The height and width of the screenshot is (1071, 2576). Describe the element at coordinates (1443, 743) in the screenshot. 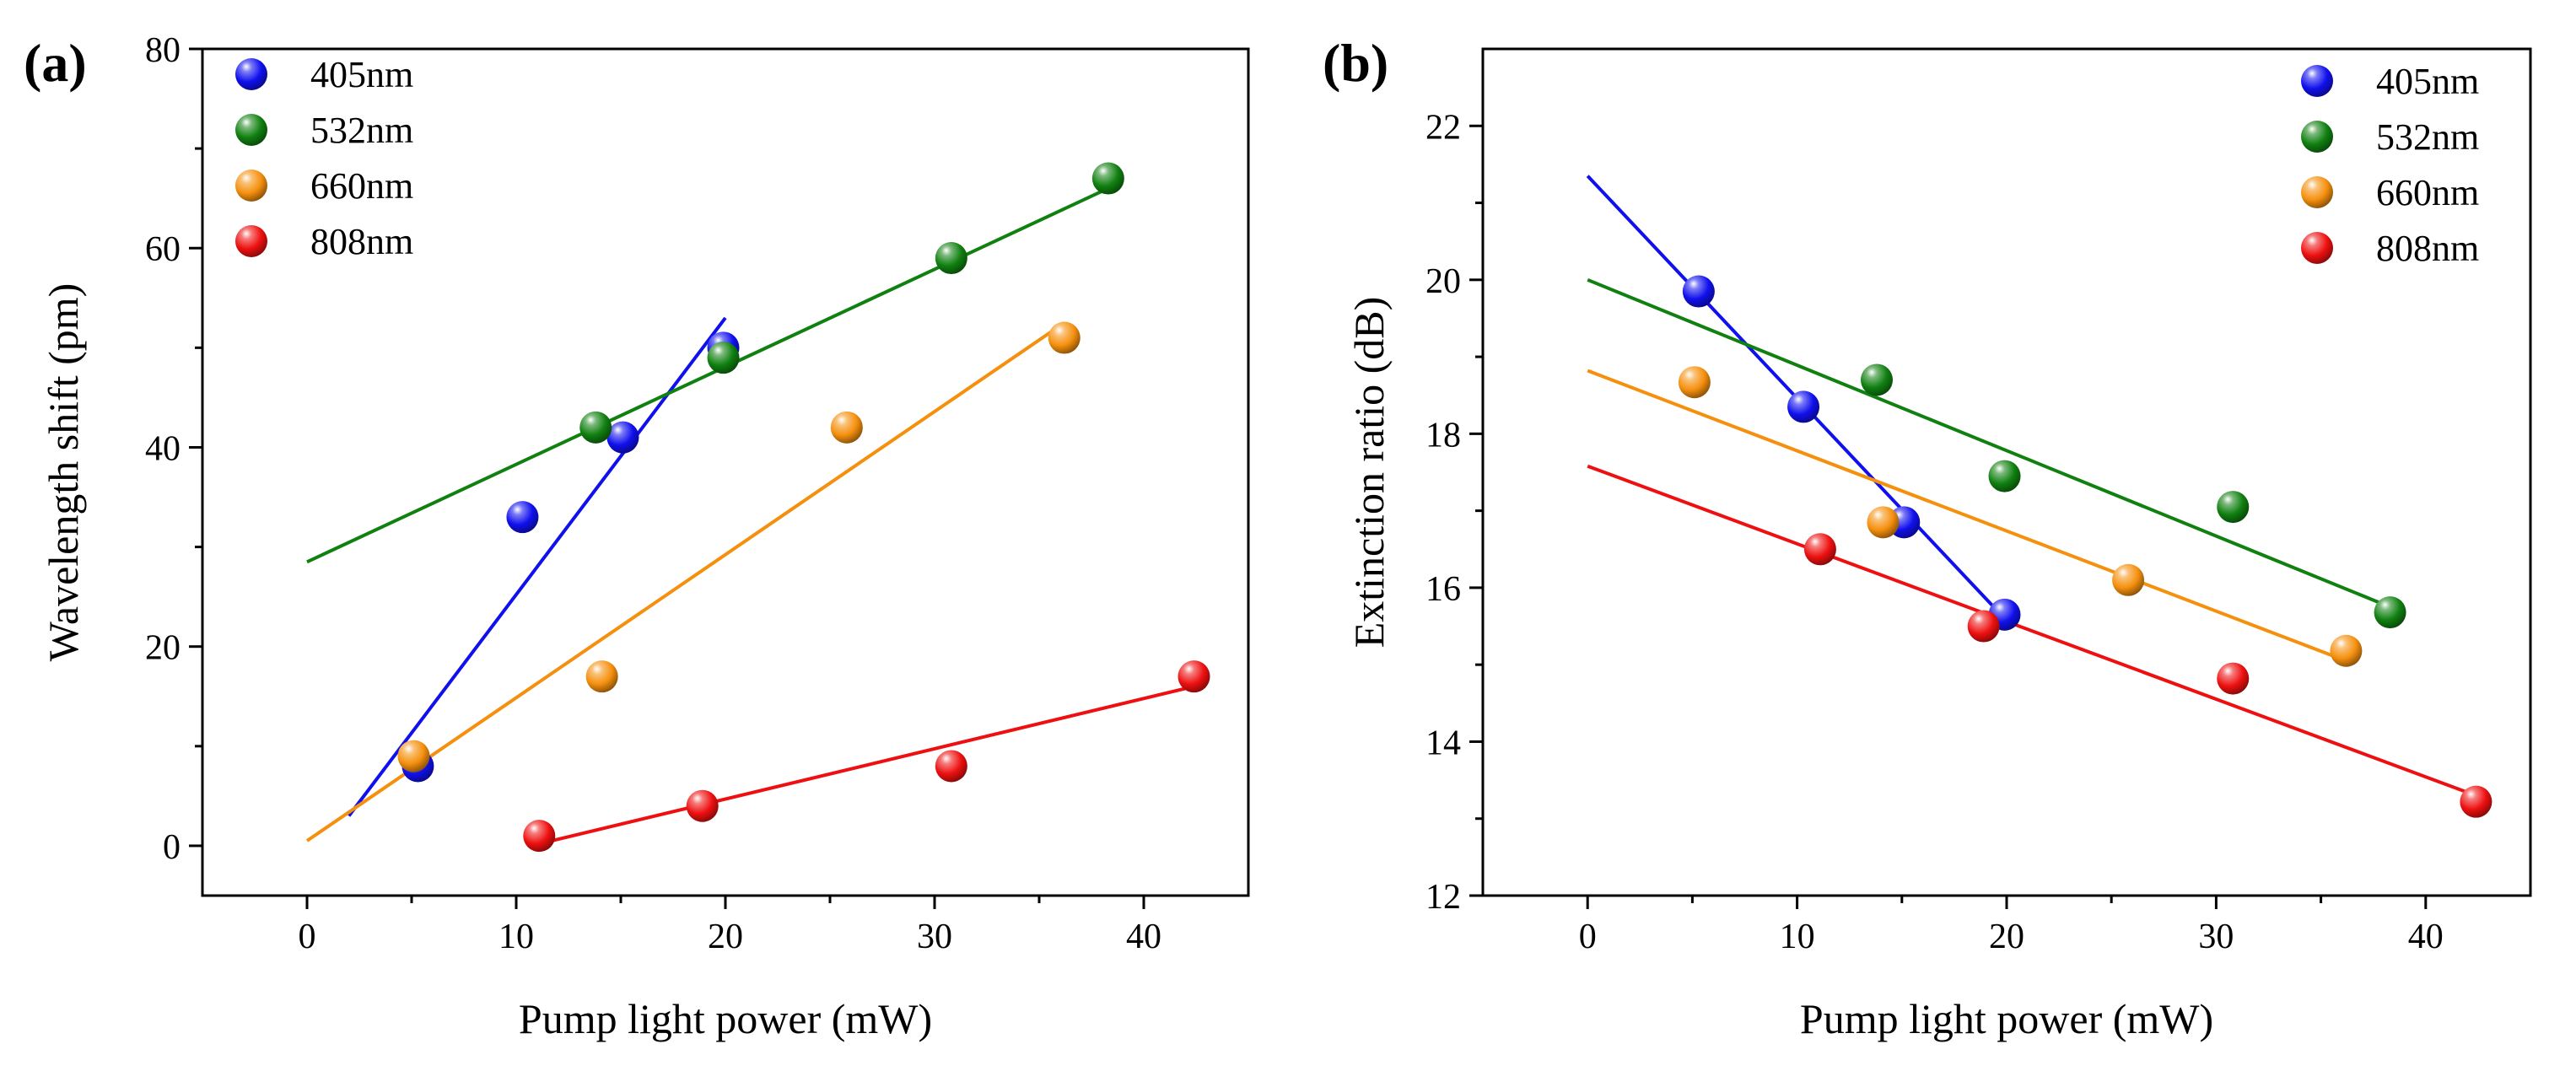

I see `y-tick-label: 14` at that location.